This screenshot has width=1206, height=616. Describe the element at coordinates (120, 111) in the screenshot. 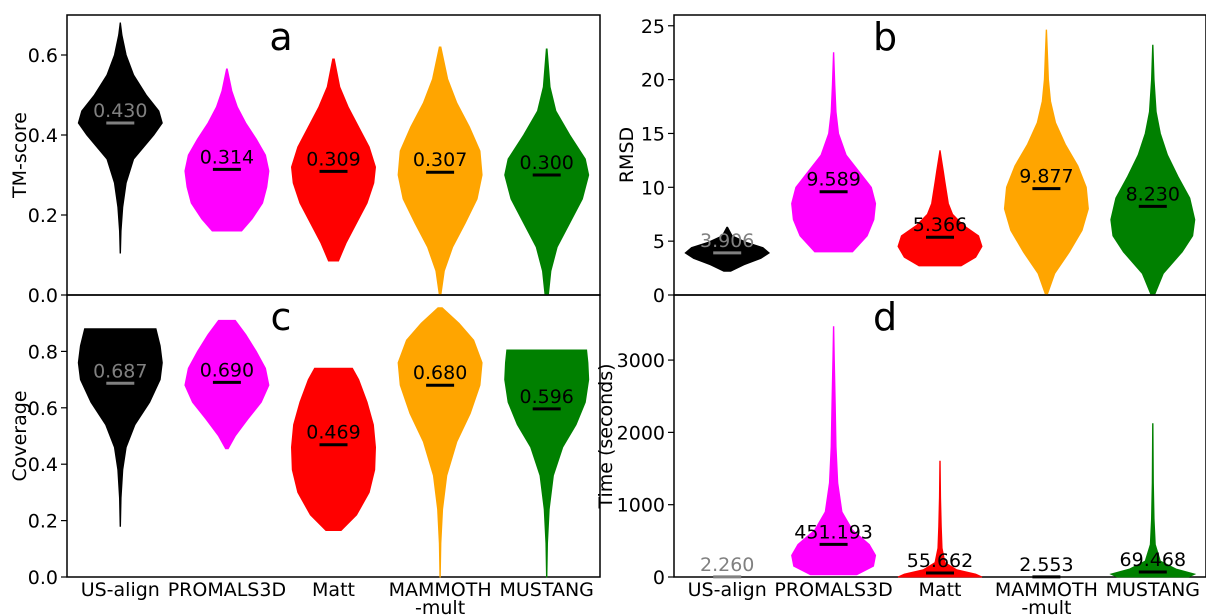

I see `mean-label: 0.430` at that location.